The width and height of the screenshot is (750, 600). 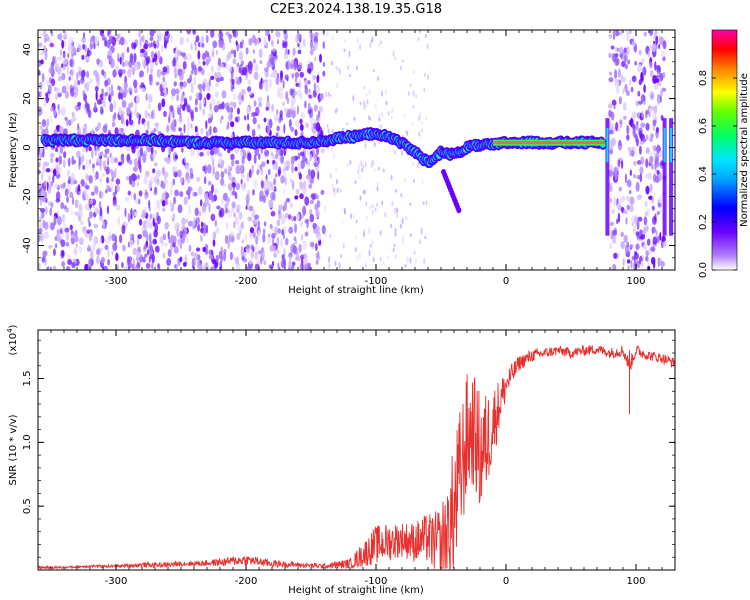 What do you see at coordinates (744, 150) in the screenshot?
I see `colorbar-label: Normalized spectral amplitude` at bounding box center [744, 150].